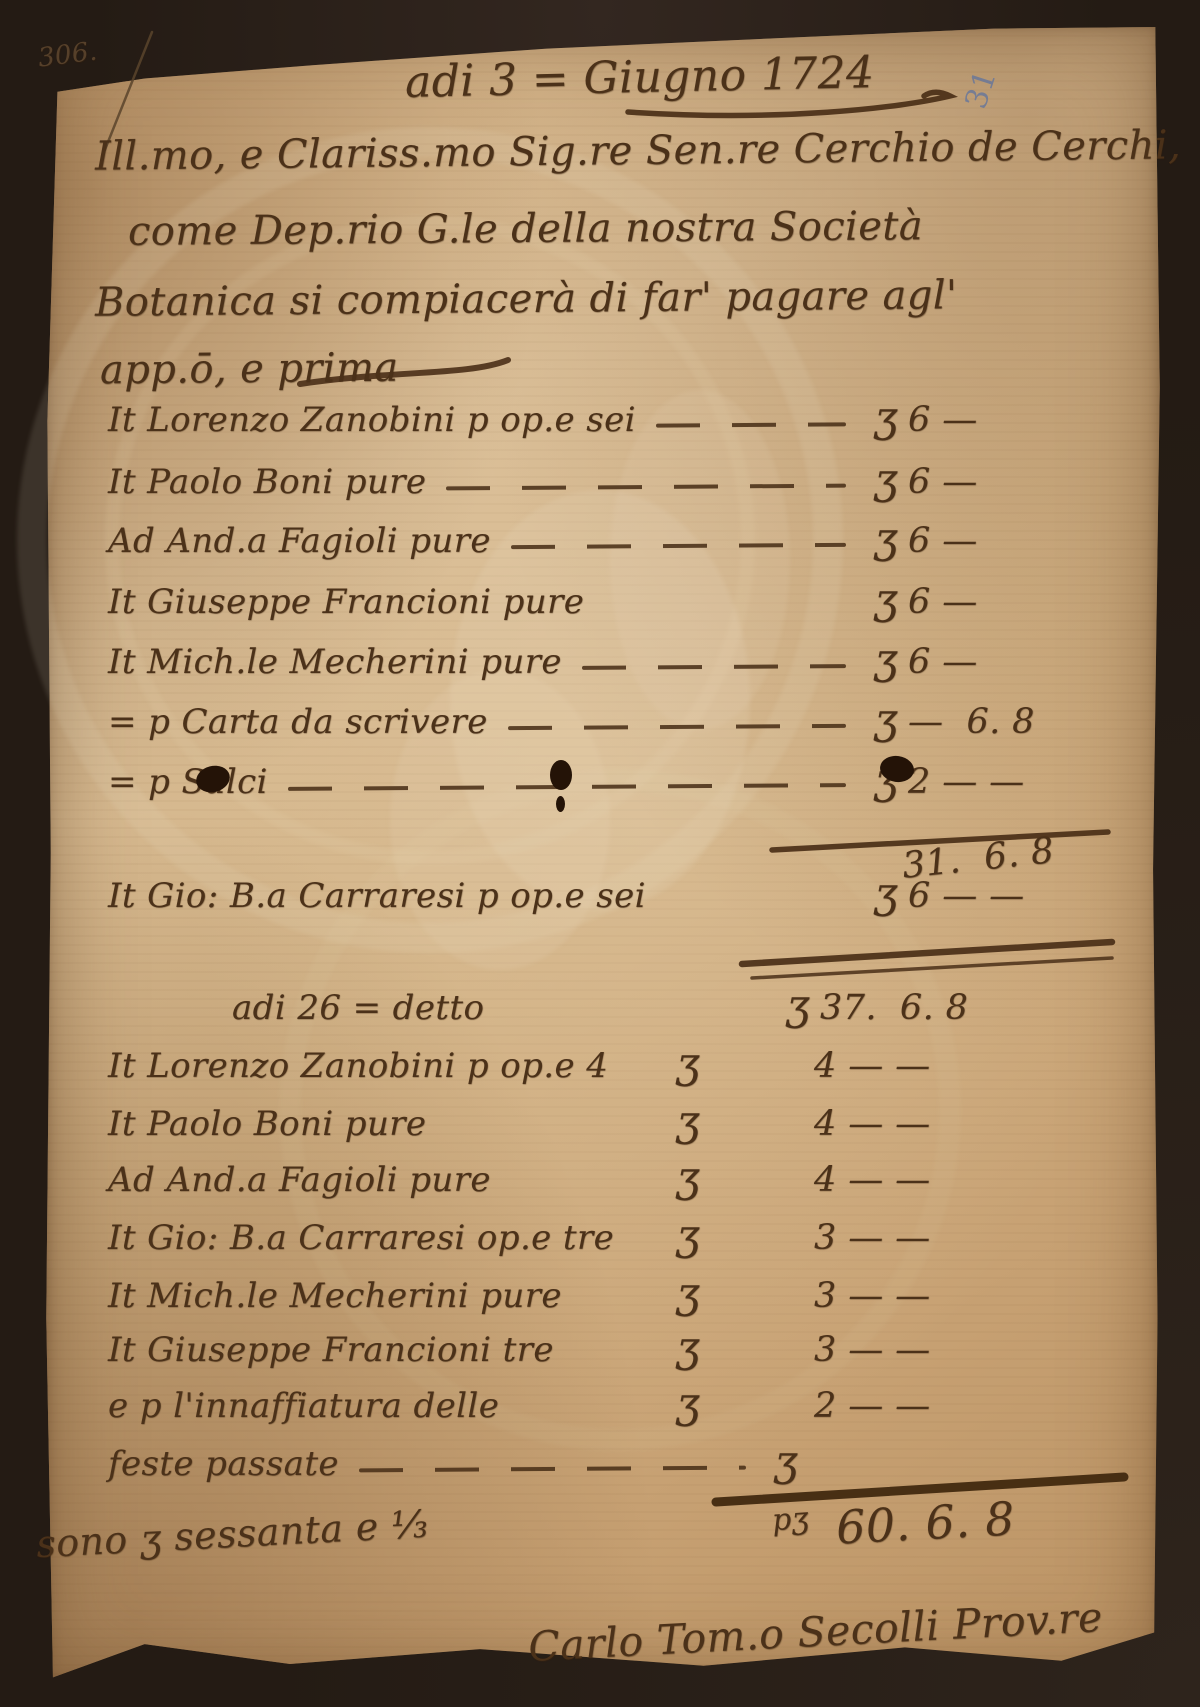 The image size is (1200, 1707). What do you see at coordinates (676, 1004) in the screenshot?
I see `carry-forward-row: adi 26 = detto ʒ 37. 6. 8` at bounding box center [676, 1004].